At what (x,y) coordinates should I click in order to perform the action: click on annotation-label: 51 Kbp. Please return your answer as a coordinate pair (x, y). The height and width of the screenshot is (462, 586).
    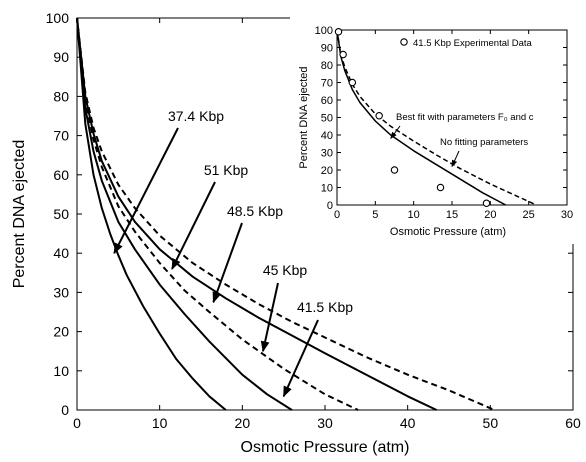
    Looking at the image, I should click on (226, 170).